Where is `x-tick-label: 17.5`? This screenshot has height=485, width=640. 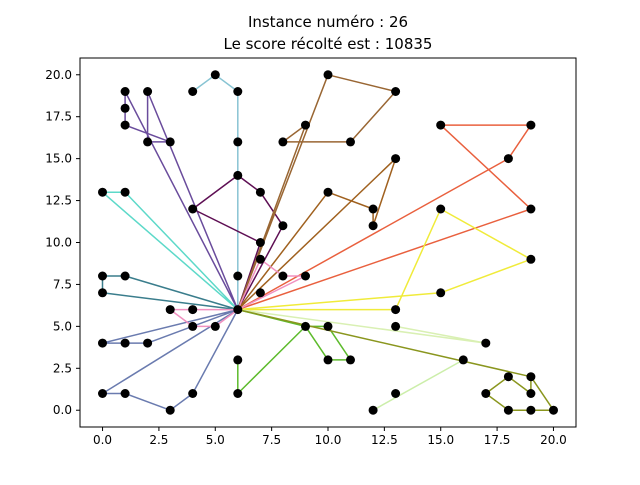
x-tick-label: 17.5 is located at coordinates (497, 440).